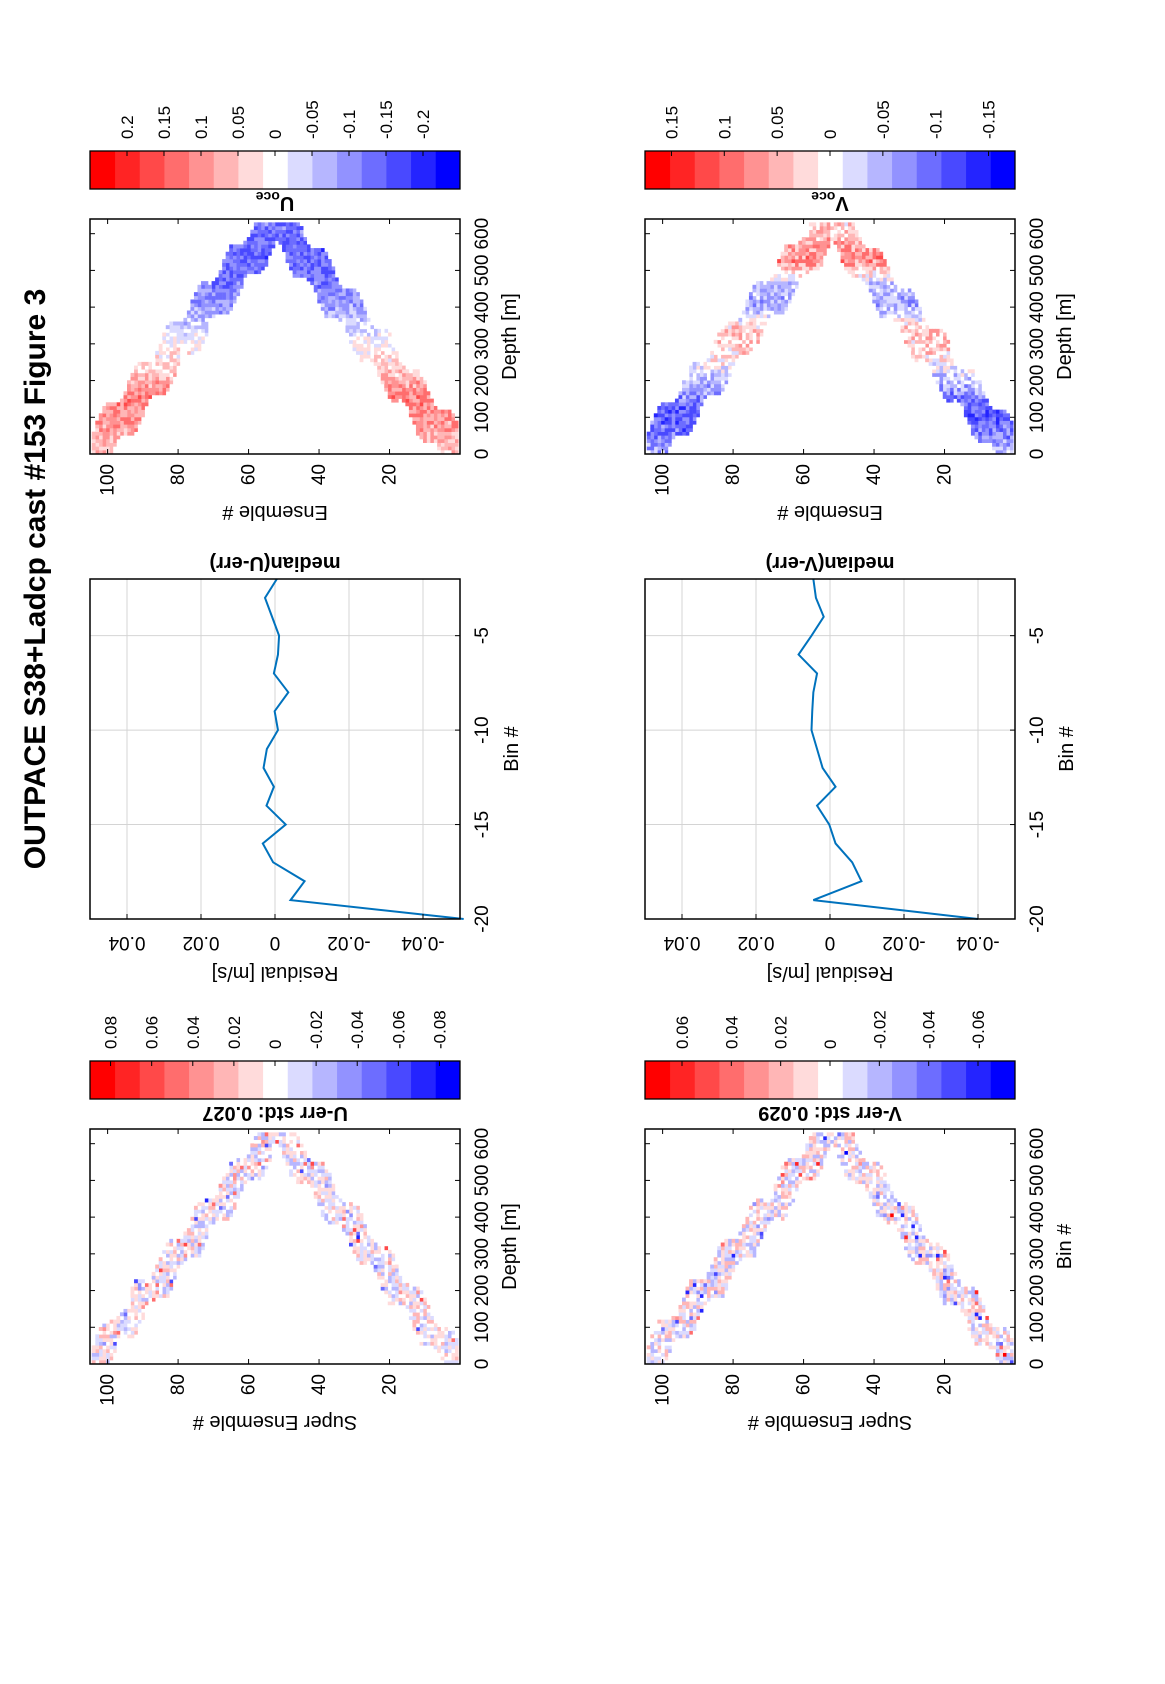 Image resolution: width=1165 pixels, height=1684 pixels. What do you see at coordinates (1037, 1144) in the screenshot?
I see `v_err-ytick-label: 600` at bounding box center [1037, 1144].